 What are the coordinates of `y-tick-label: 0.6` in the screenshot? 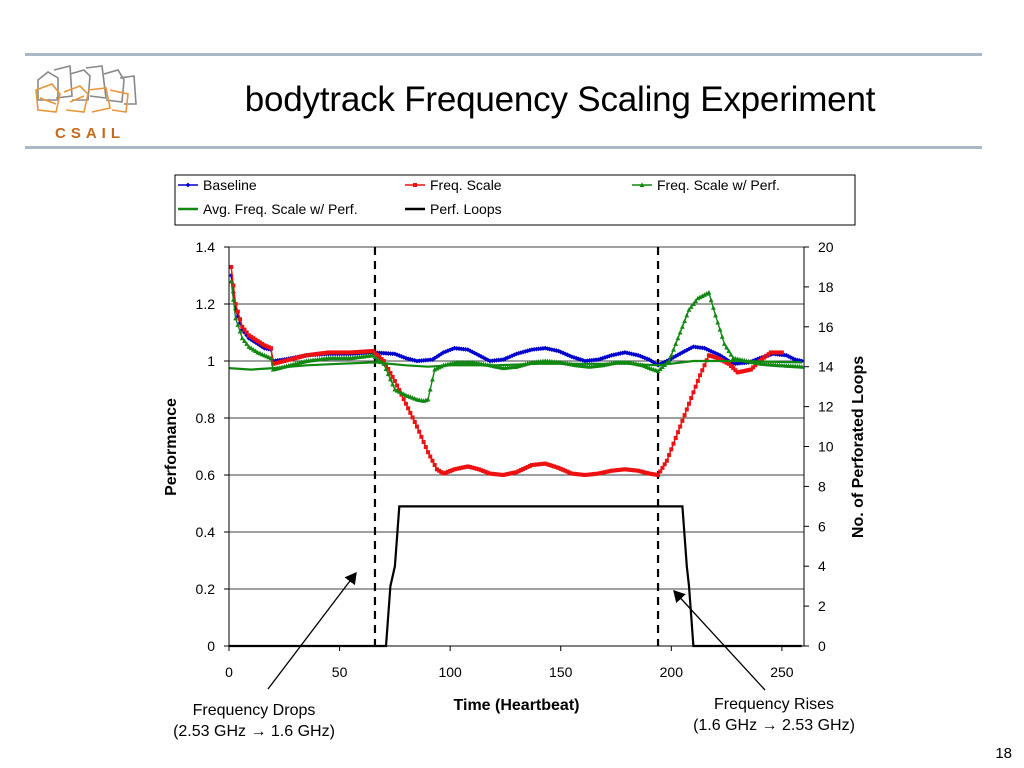 It's located at (206, 475).